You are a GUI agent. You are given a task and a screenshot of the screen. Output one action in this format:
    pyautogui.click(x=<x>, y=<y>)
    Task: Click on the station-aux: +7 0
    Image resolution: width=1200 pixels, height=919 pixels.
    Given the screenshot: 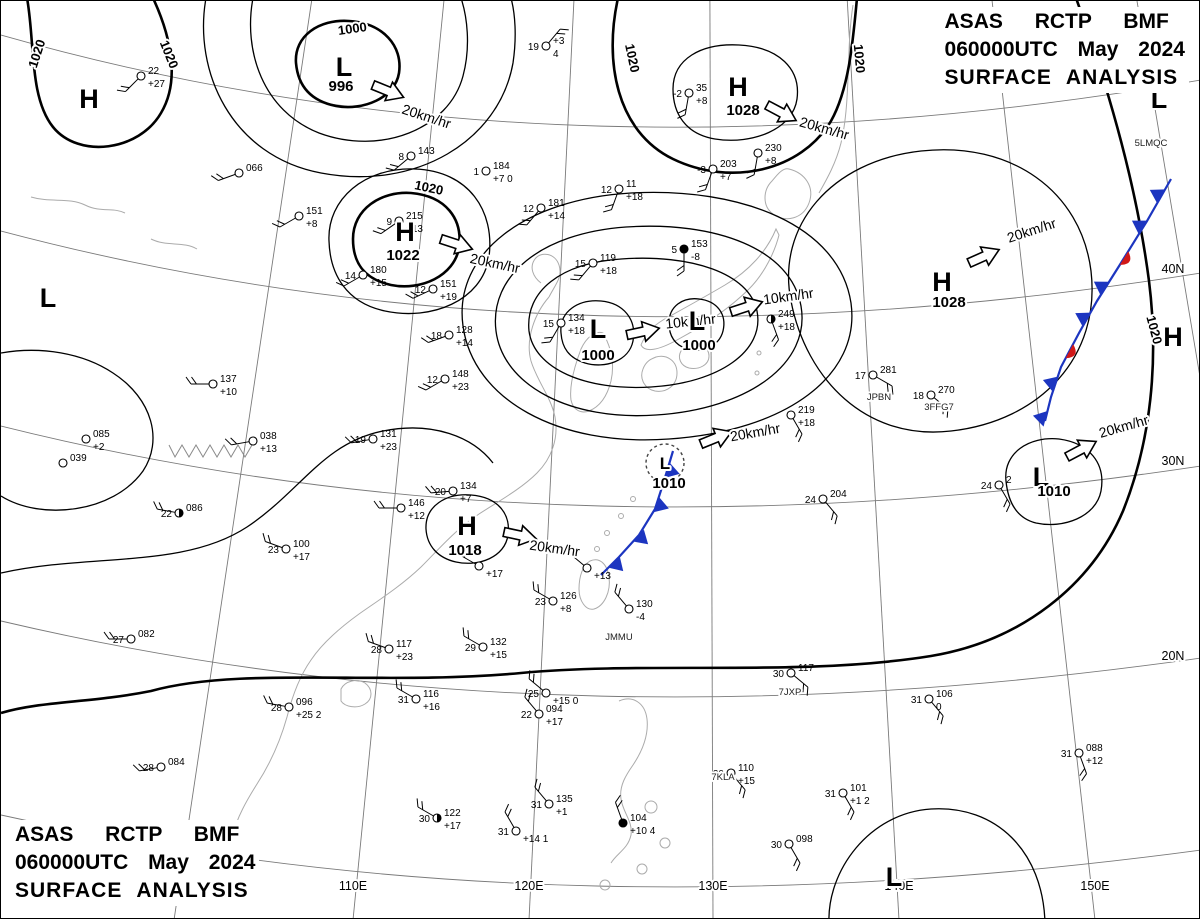 What is the action you would take?
    pyautogui.click(x=503, y=179)
    